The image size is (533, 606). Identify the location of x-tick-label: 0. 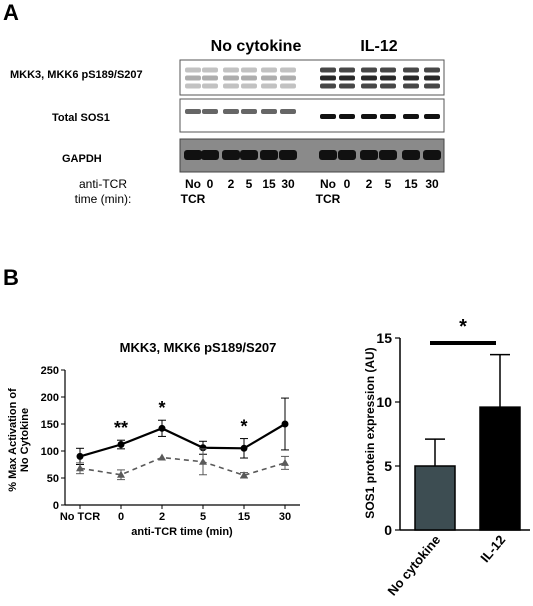
(121, 517).